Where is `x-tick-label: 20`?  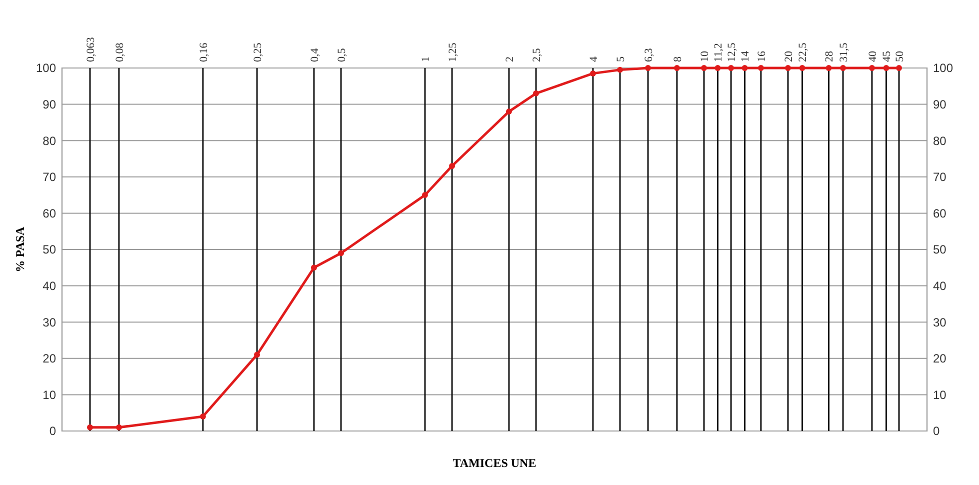 x-tick-label: 20 is located at coordinates (788, 56).